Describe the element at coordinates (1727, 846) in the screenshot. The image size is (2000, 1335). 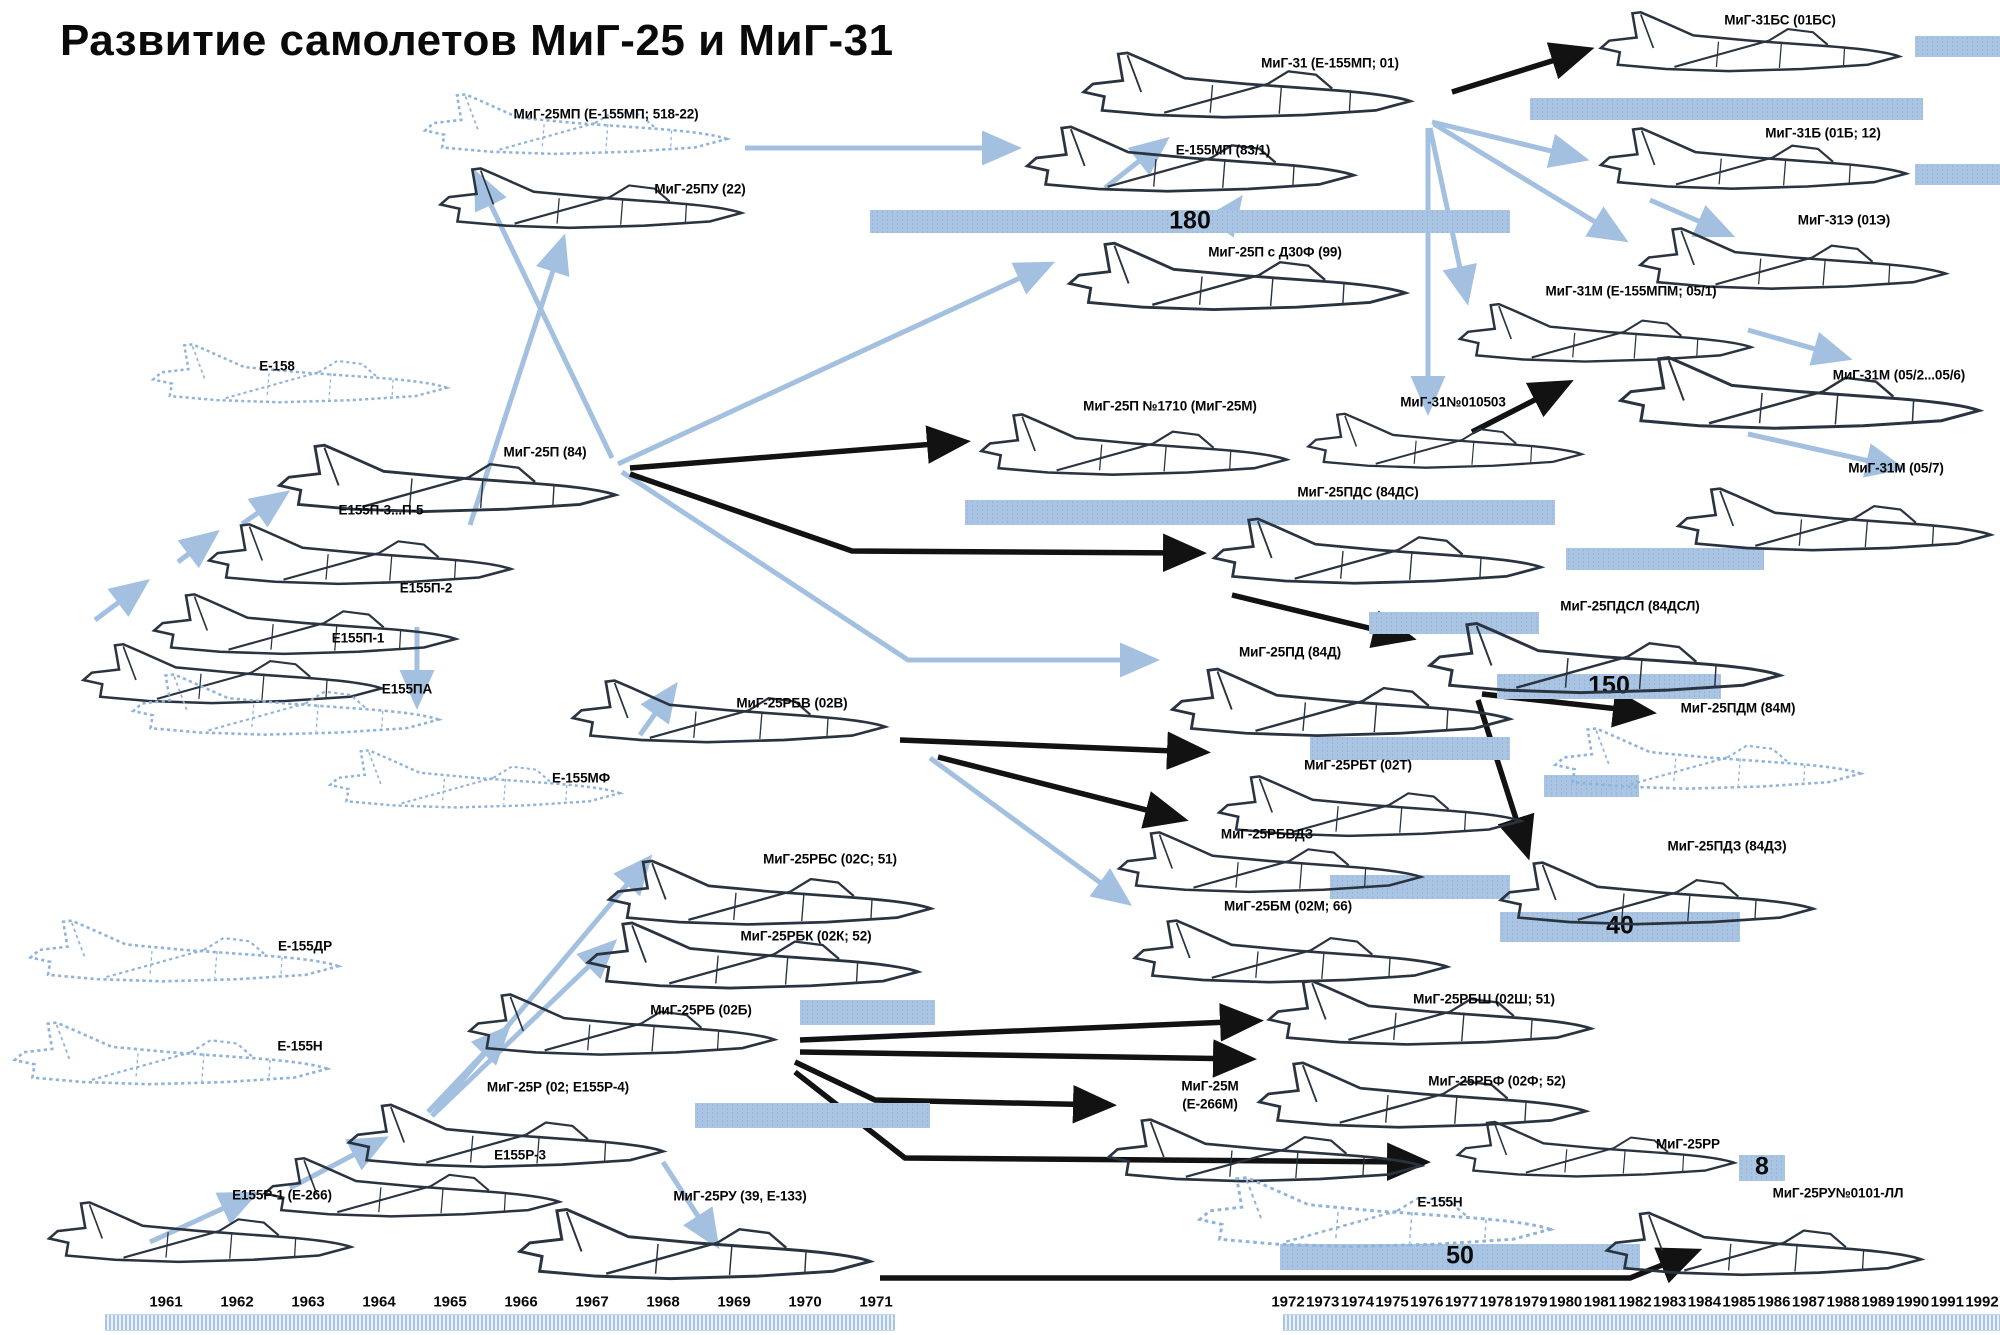
I see `mig25pdz-label: МиГ-25ПДЗ (84ДЗ)` at that location.